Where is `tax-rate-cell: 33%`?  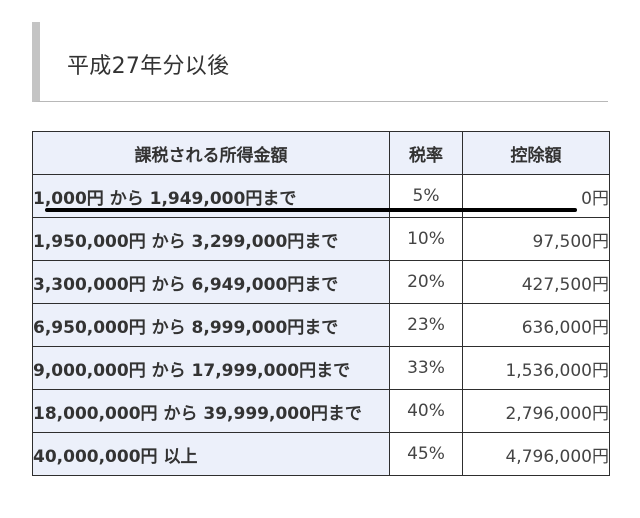
tax-rate-cell: 33% is located at coordinates (426, 368).